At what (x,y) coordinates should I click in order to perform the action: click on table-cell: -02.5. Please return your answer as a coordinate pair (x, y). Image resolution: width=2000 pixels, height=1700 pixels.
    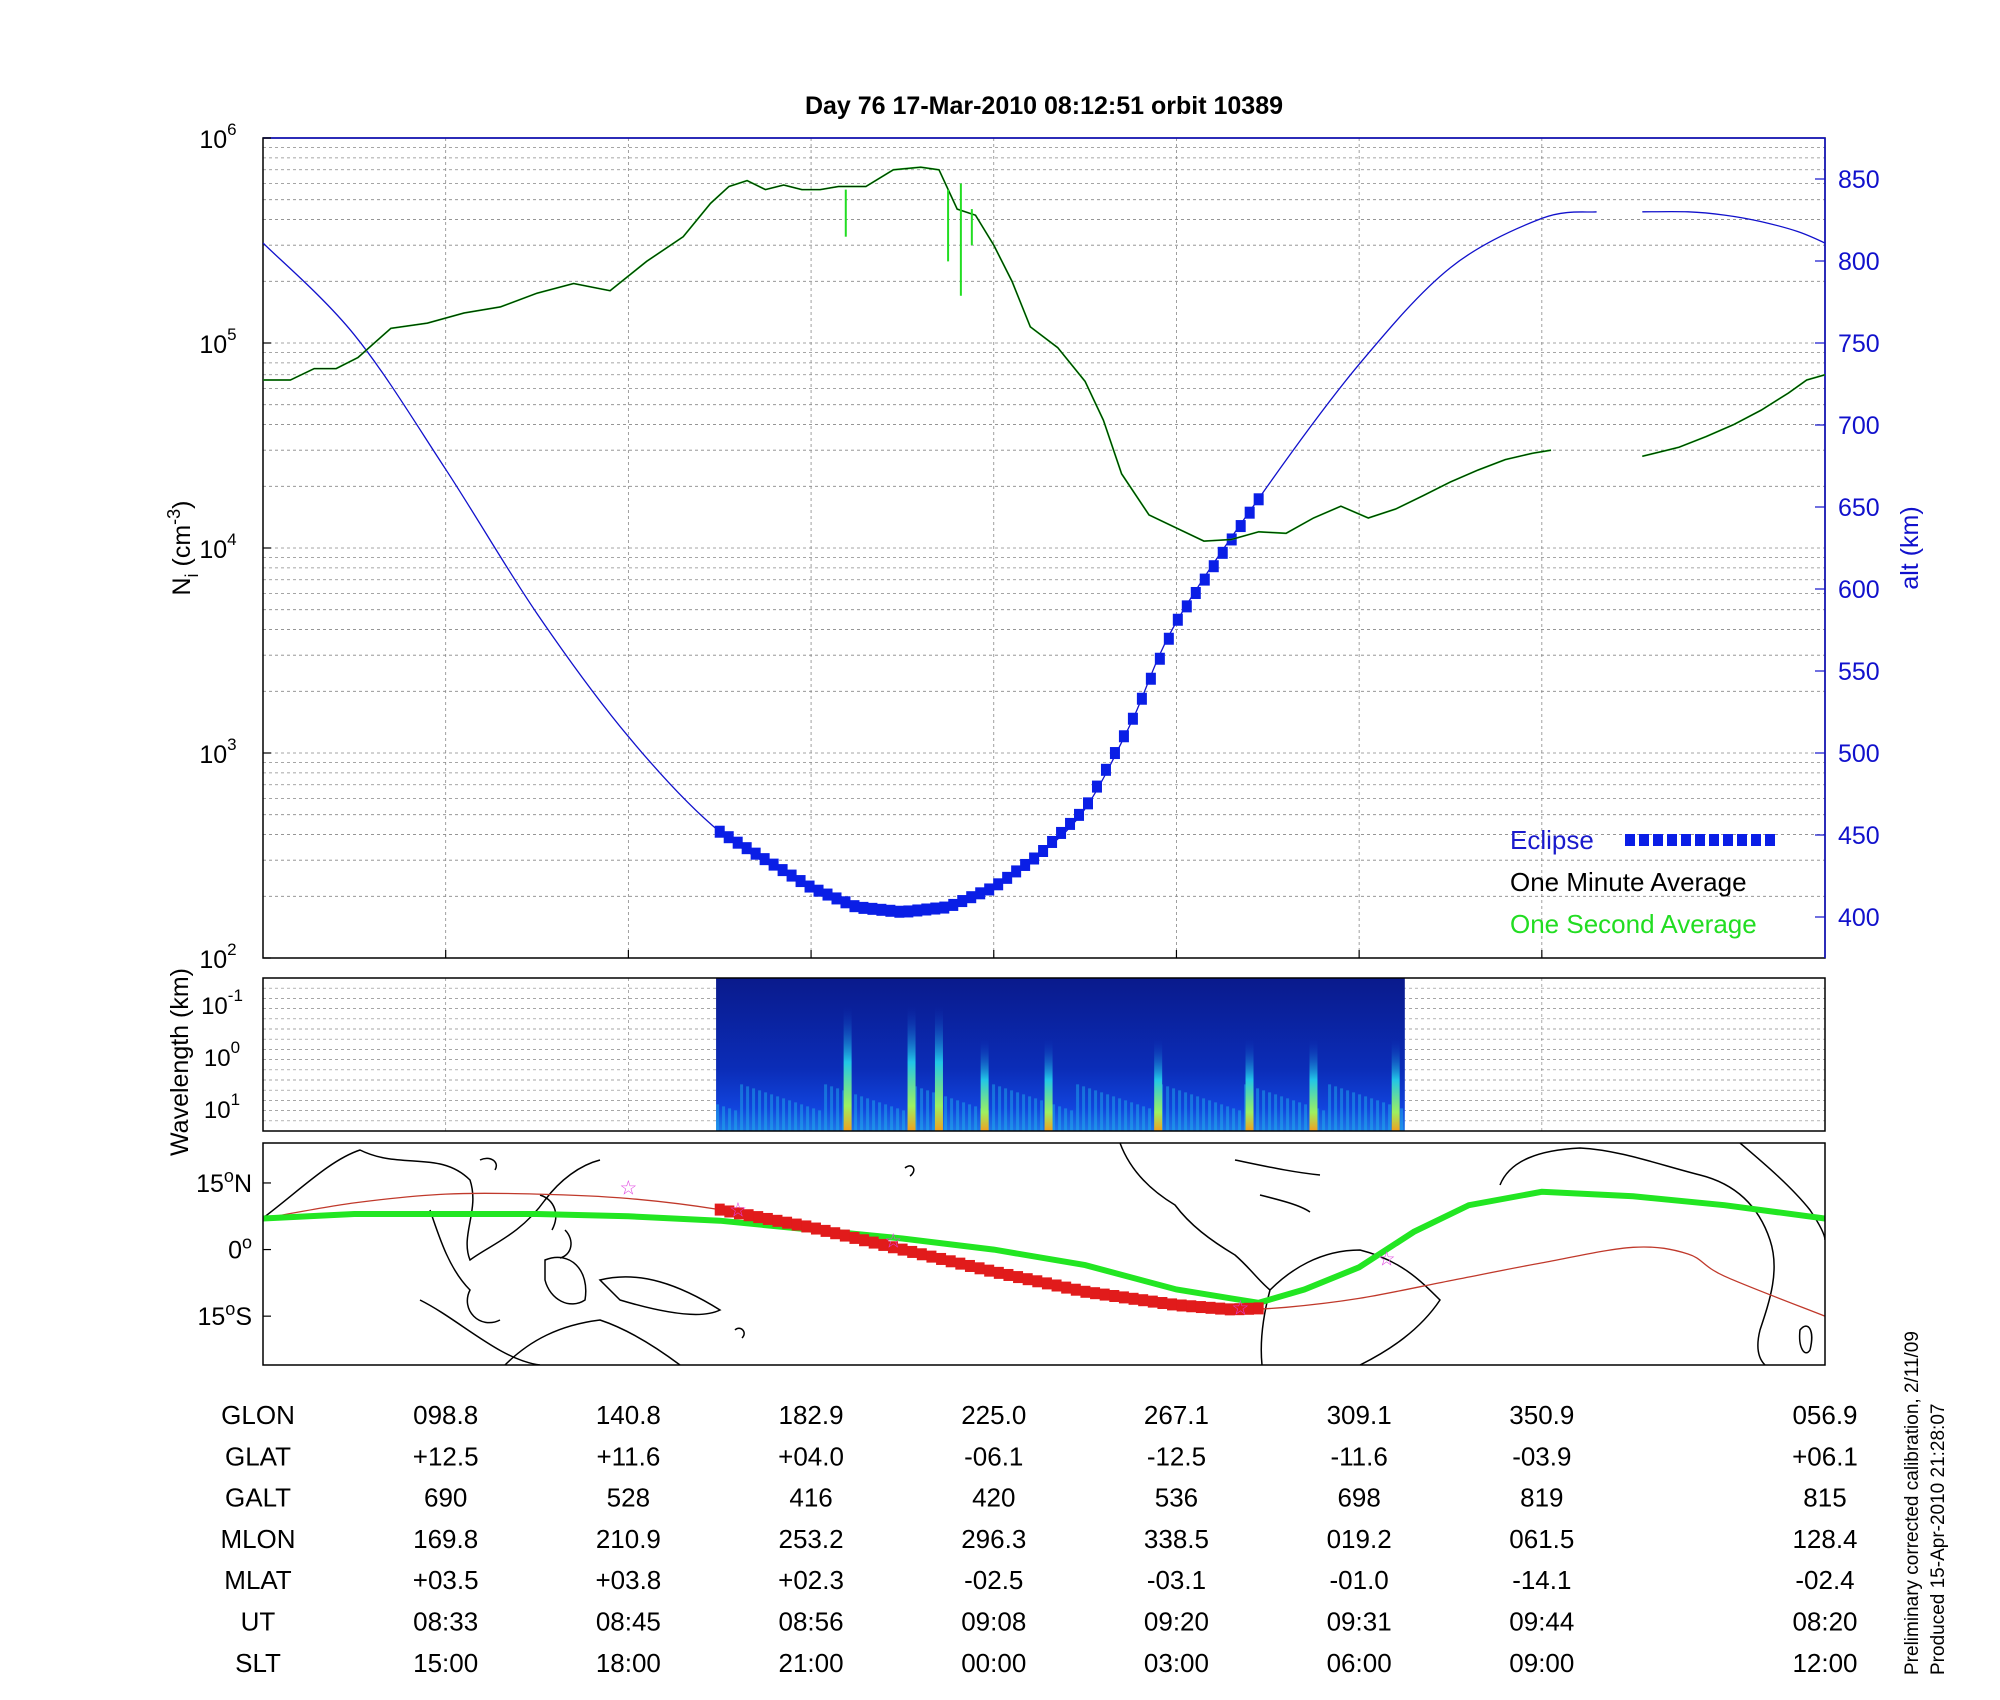
    Looking at the image, I should click on (993, 1580).